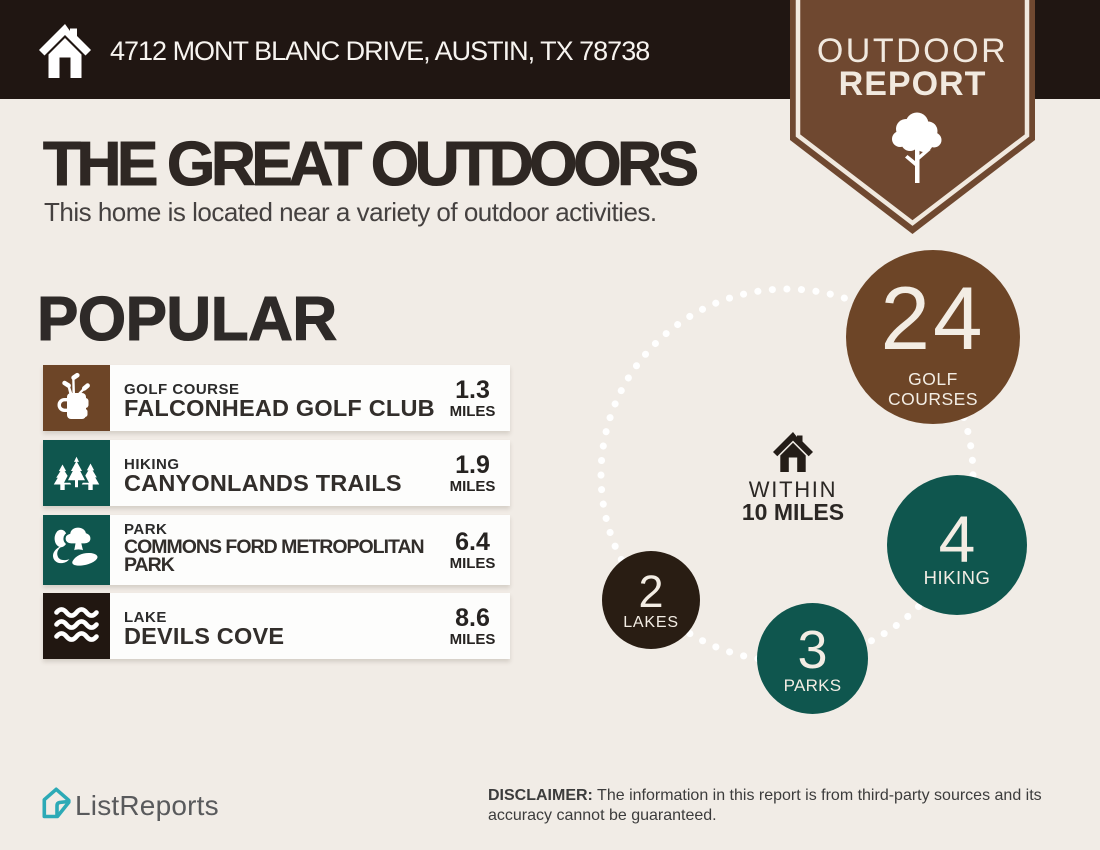 This screenshot has width=1100, height=850. I want to click on svg-text: OUTDOOR, so click(912, 51).